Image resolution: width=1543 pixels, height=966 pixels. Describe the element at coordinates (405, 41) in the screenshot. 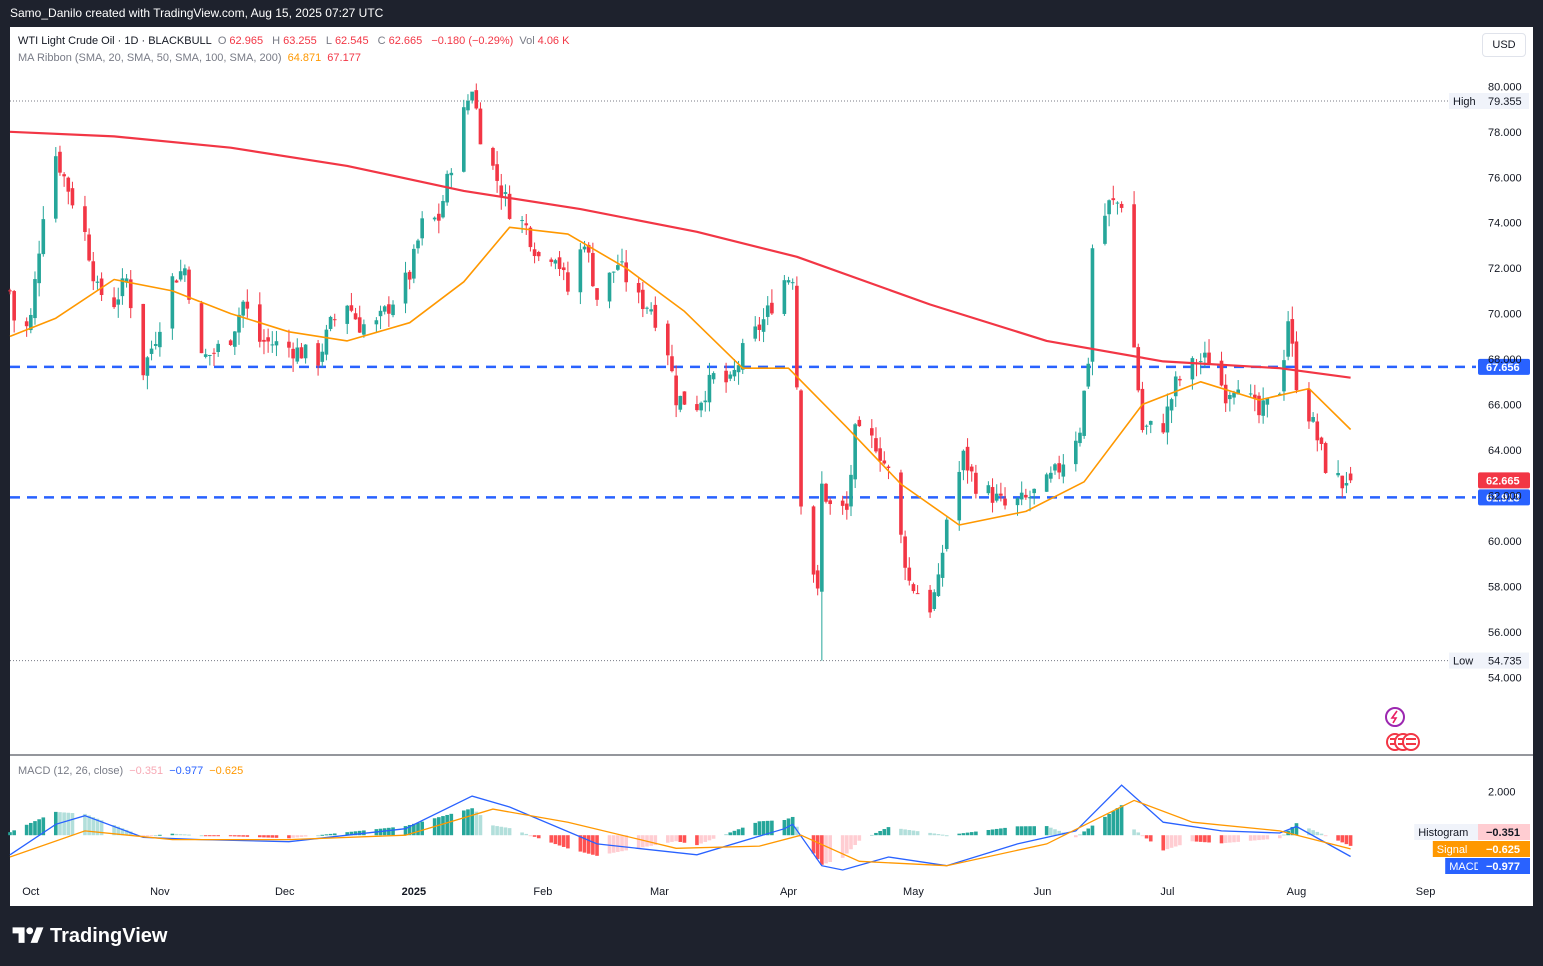

I see `close-value: 62.665` at that location.